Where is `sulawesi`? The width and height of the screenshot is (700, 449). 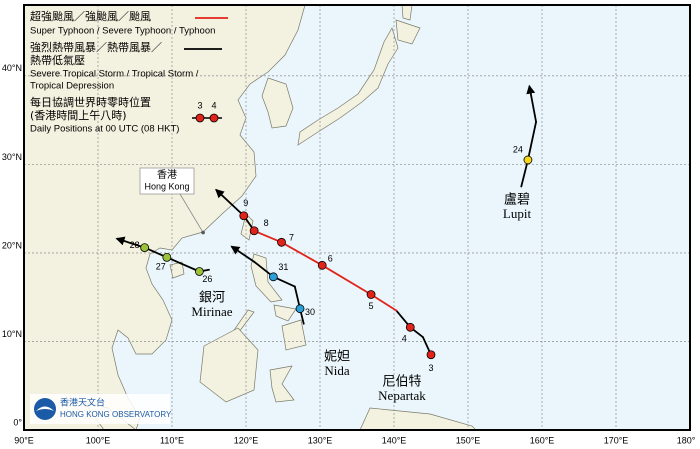 sulawesi is located at coordinates (282, 384).